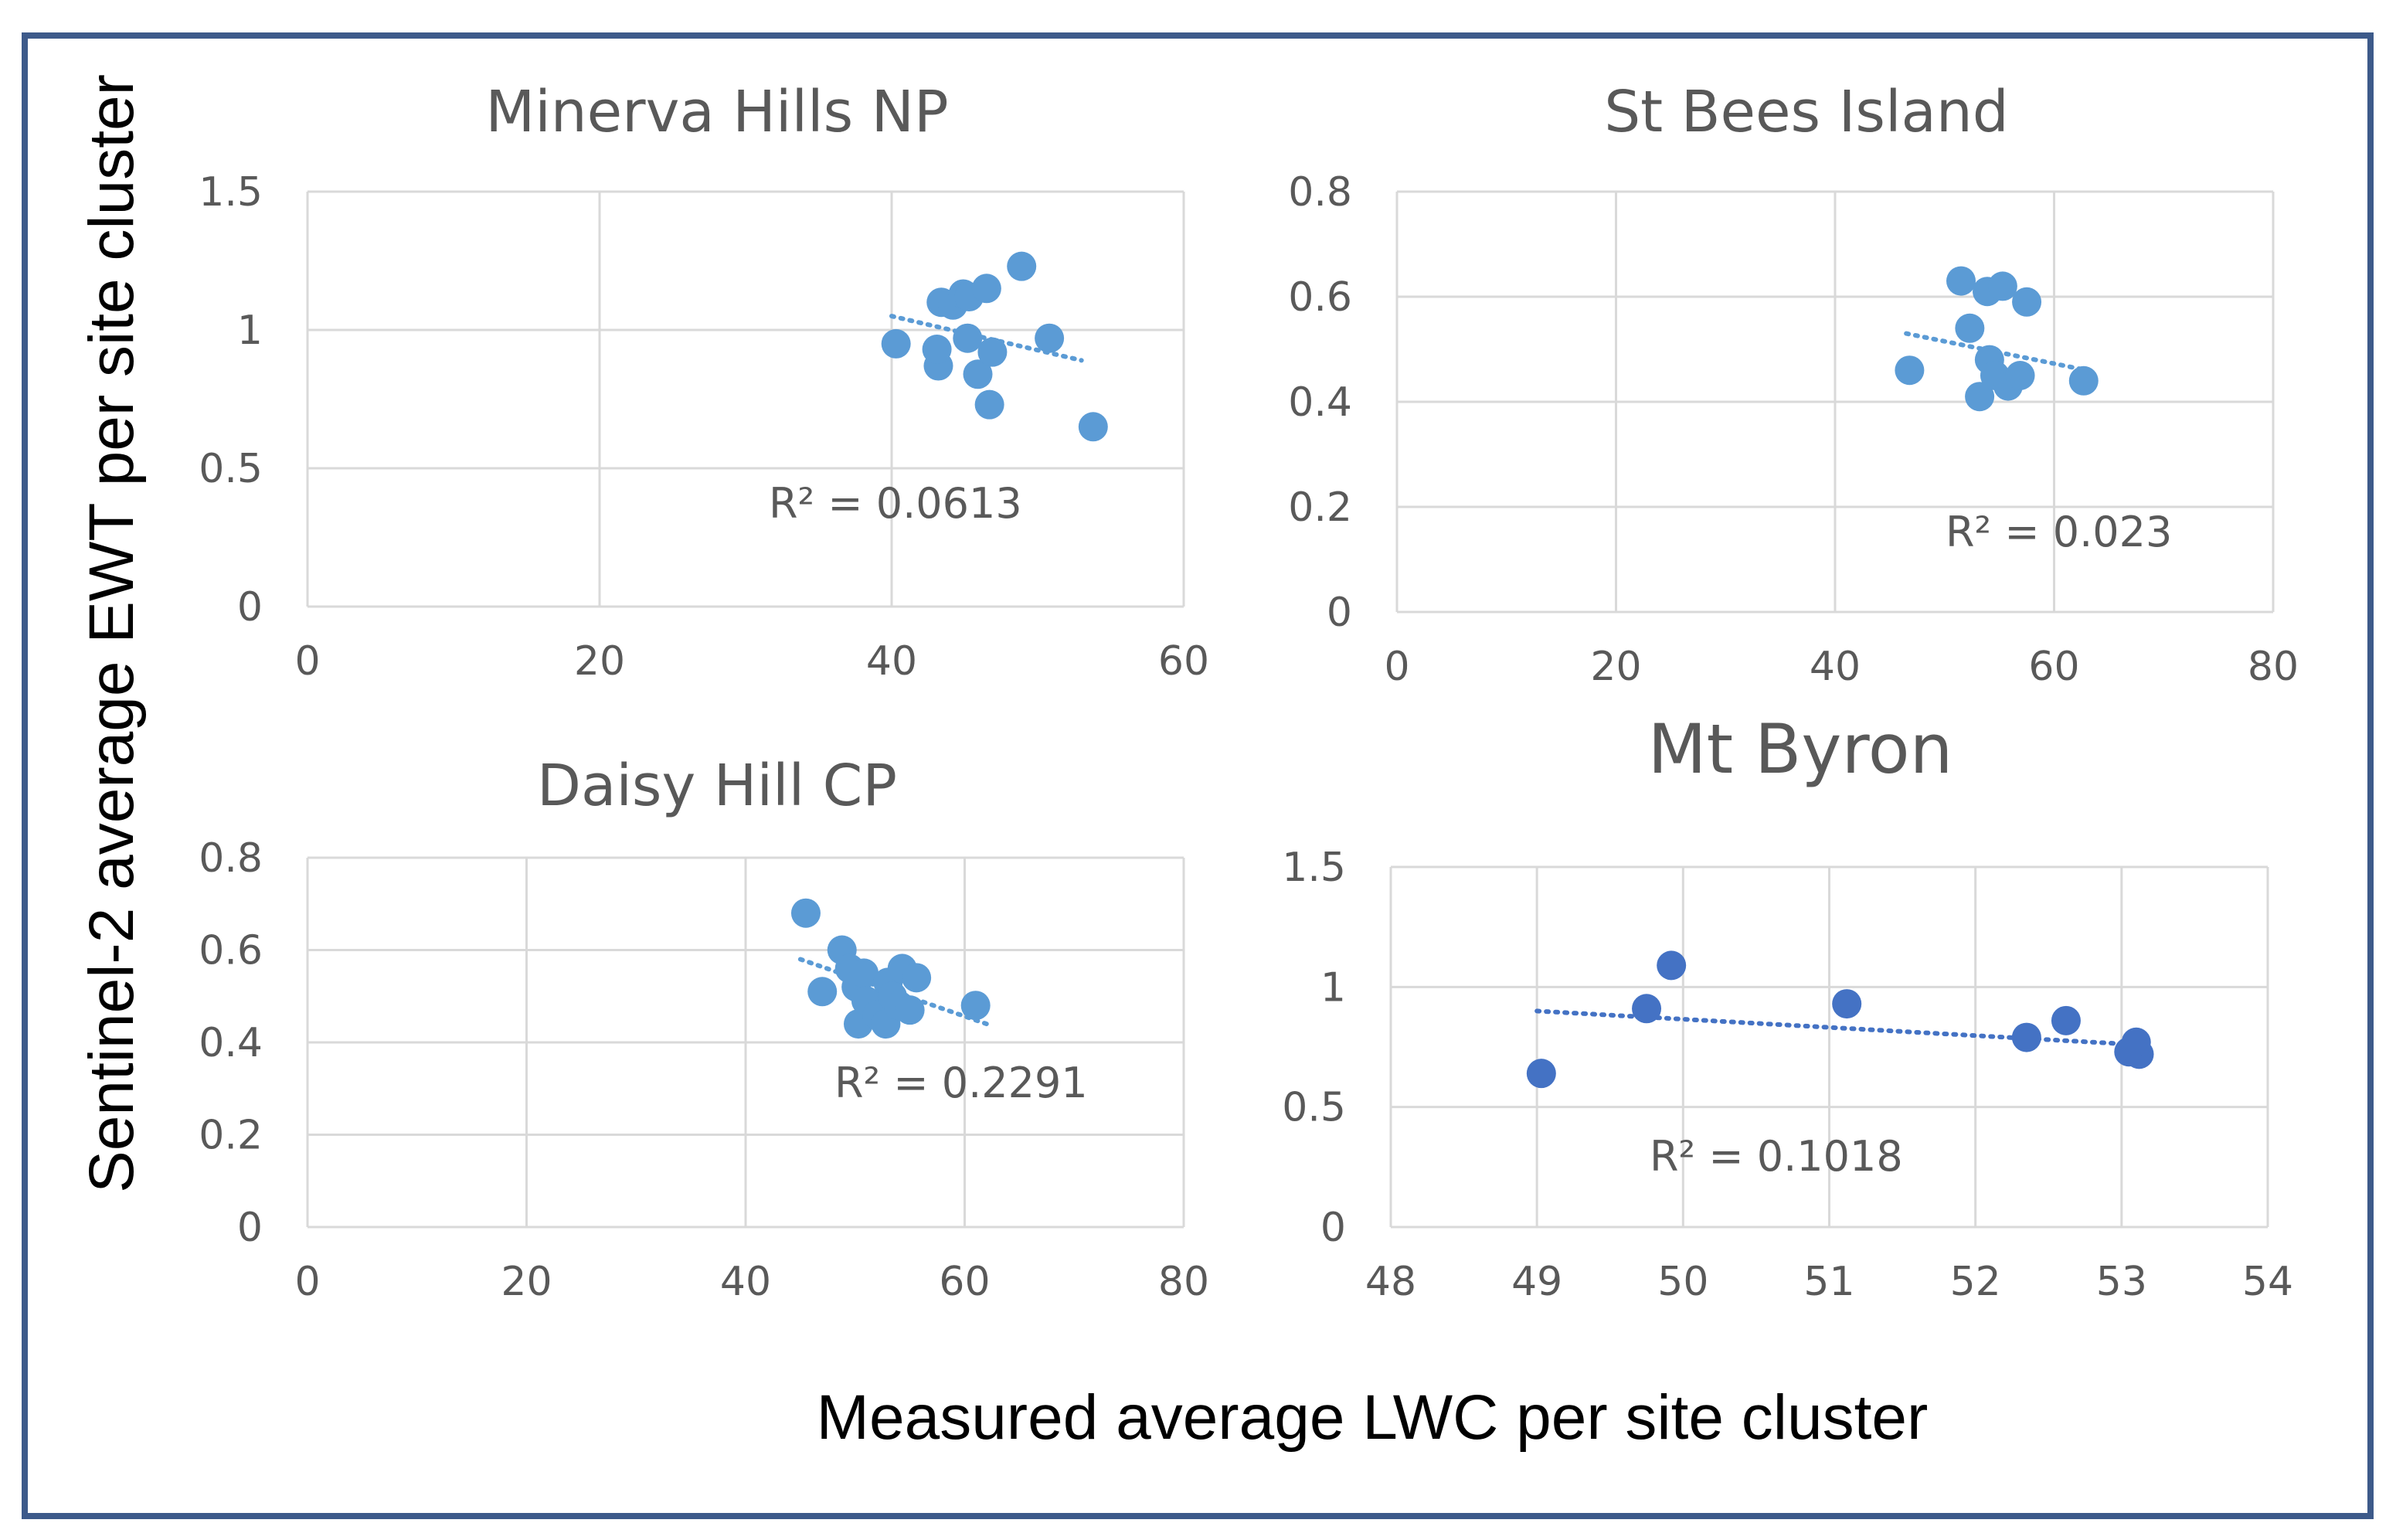 The image size is (2396, 1540). I want to click on r-squared-label: R² = 0.1018, so click(1777, 1156).